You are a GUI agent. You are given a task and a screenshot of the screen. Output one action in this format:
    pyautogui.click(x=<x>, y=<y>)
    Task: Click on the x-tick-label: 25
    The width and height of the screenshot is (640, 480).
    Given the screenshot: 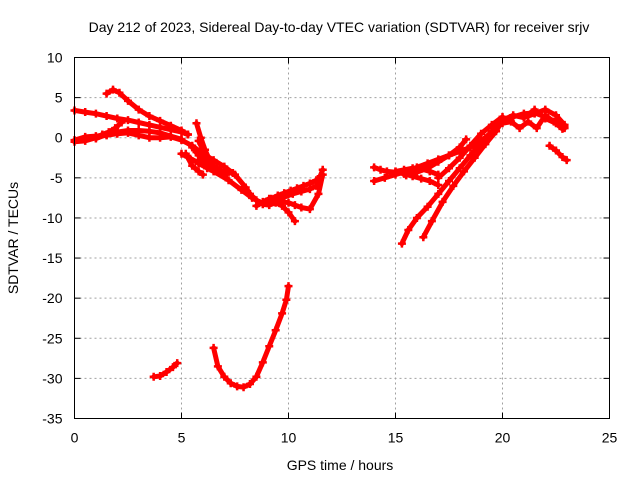 What is the action you would take?
    pyautogui.click(x=610, y=438)
    